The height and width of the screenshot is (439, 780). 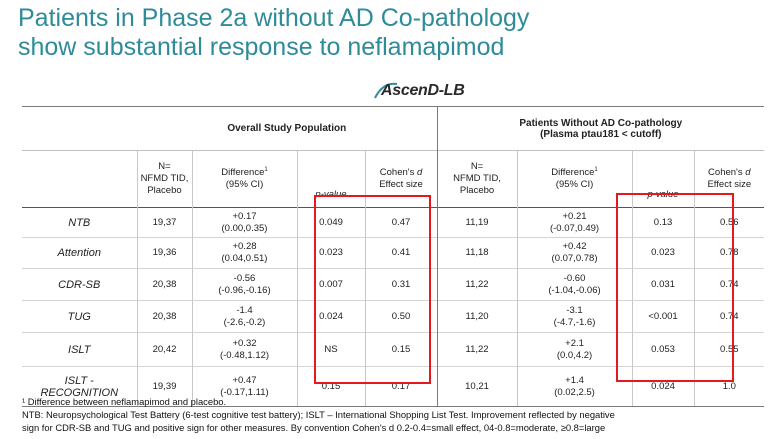 I want to click on group-overall-header: Overall Study Population, so click(x=287, y=128).